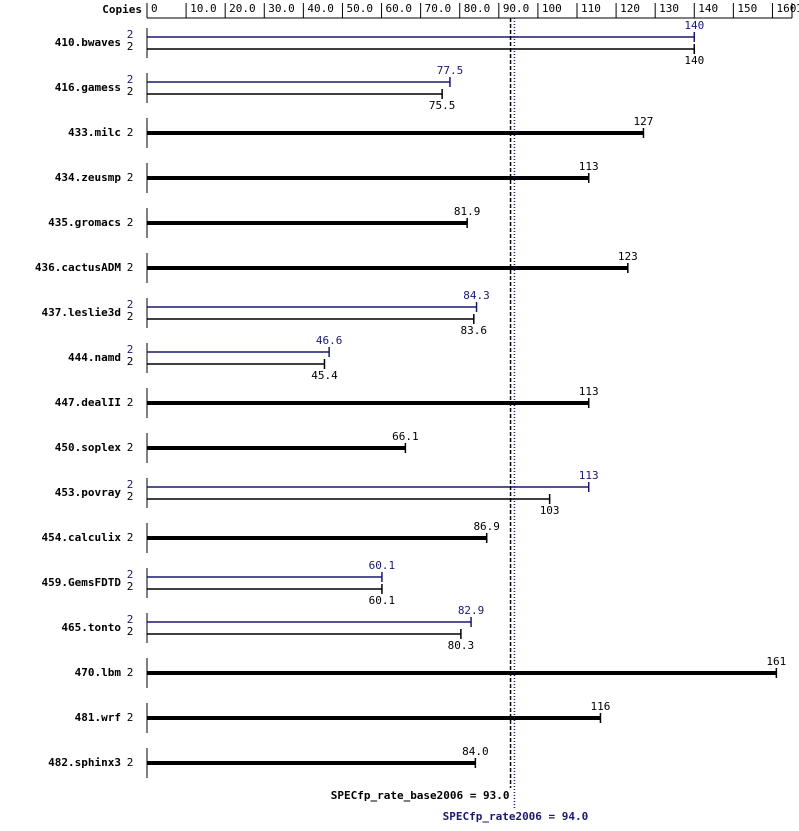  I want to click on x-tick-label: 160, so click(786, 8).